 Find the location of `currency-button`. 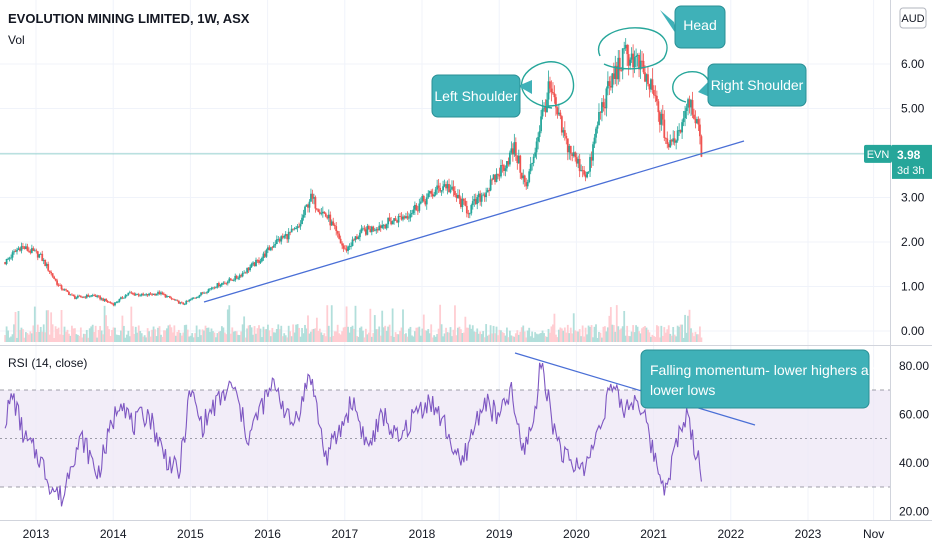

currency-button is located at coordinates (913, 18).